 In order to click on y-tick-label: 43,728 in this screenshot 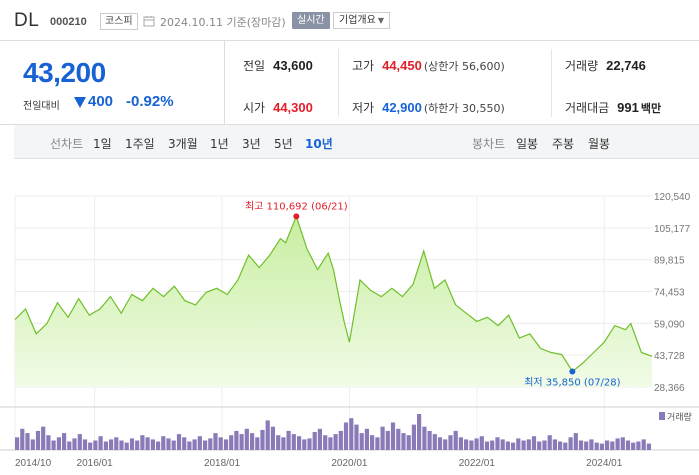, I will do `click(669, 356)`.